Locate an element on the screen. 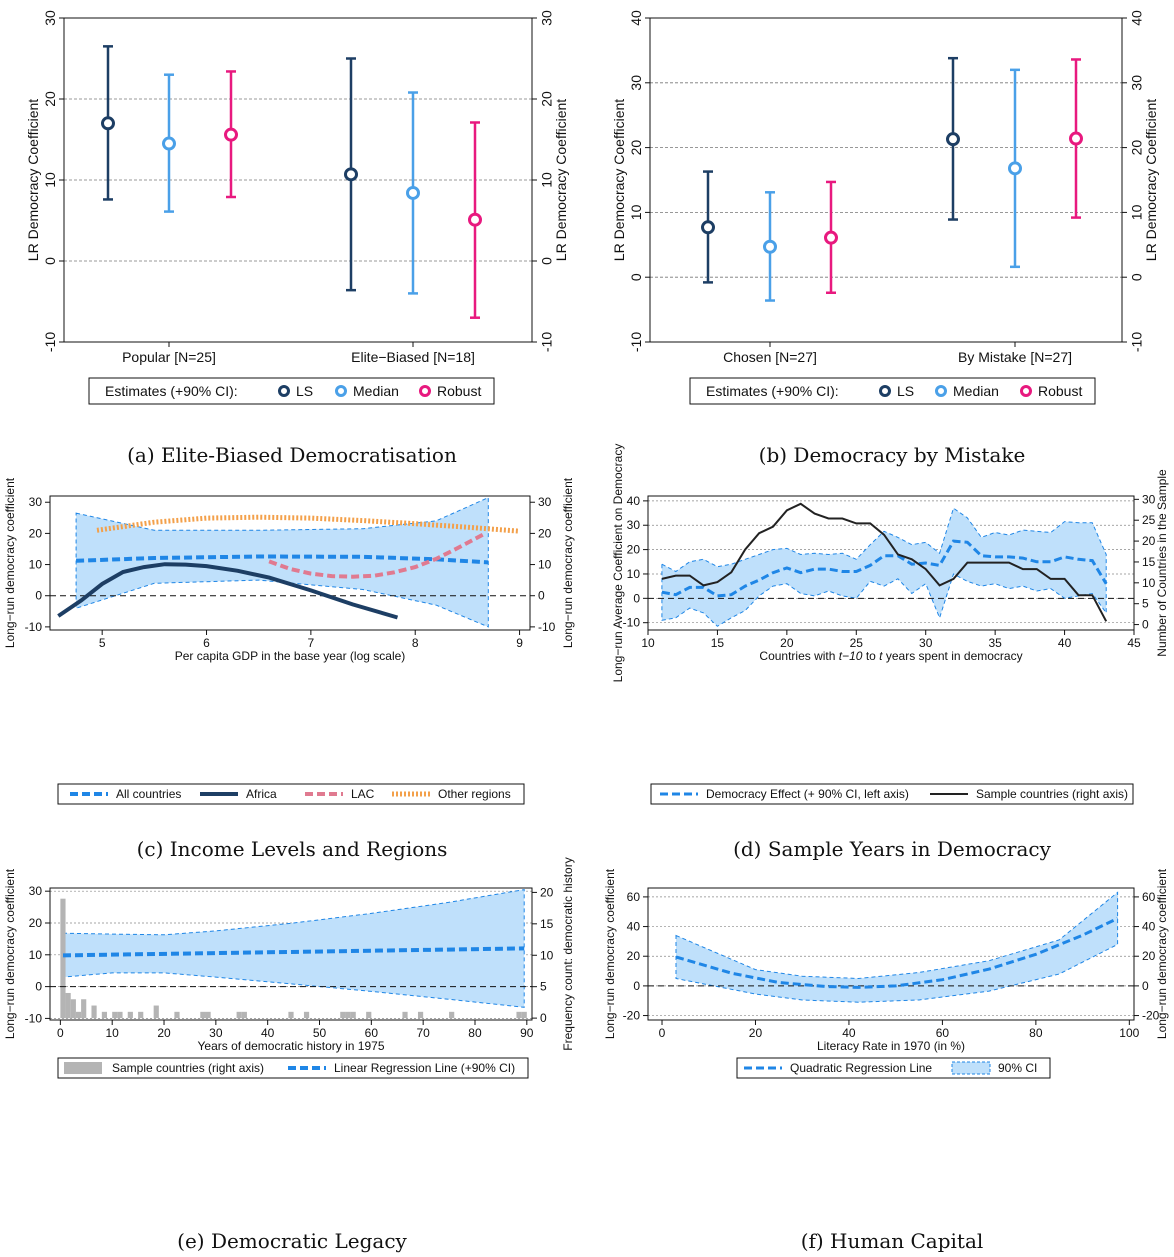  x-tick-label: 90 is located at coordinates (527, 1033).